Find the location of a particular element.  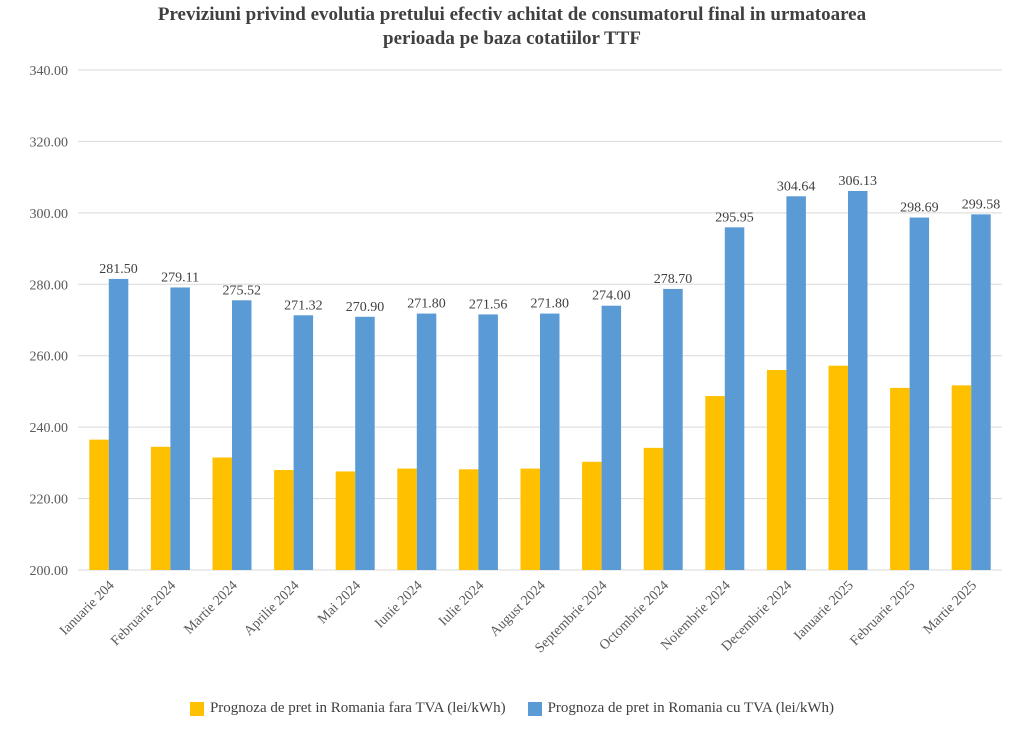

y-tick-label: 300.00 is located at coordinates (49, 214).